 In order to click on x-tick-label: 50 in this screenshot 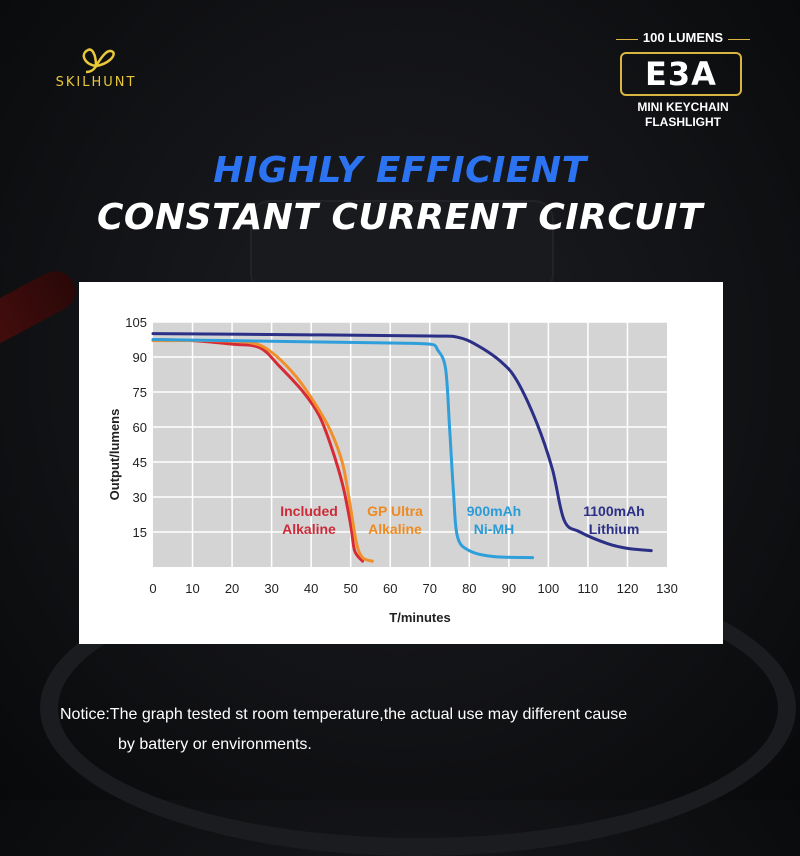, I will do `click(350, 588)`.